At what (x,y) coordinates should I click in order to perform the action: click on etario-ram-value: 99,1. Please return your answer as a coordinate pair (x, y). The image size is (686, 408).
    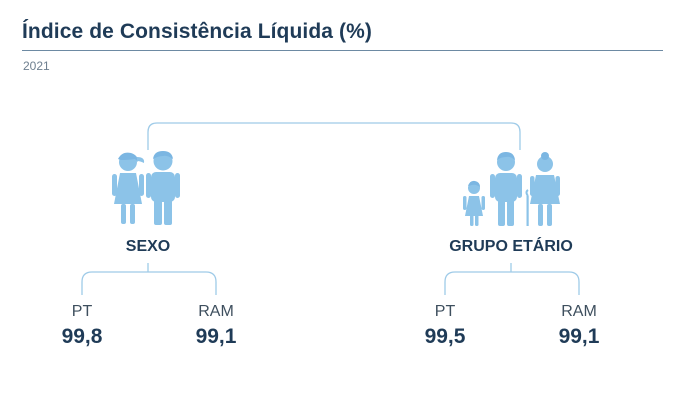
    Looking at the image, I should click on (579, 336).